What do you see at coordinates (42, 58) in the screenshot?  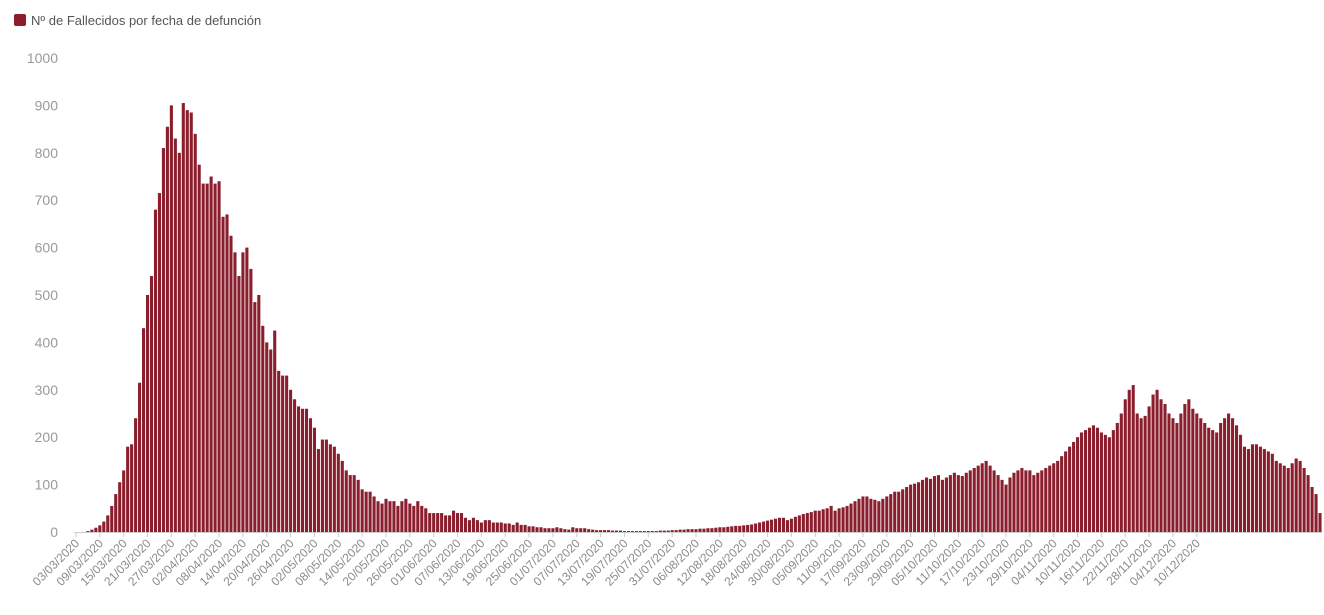 I see `y-tick-label: 1000` at bounding box center [42, 58].